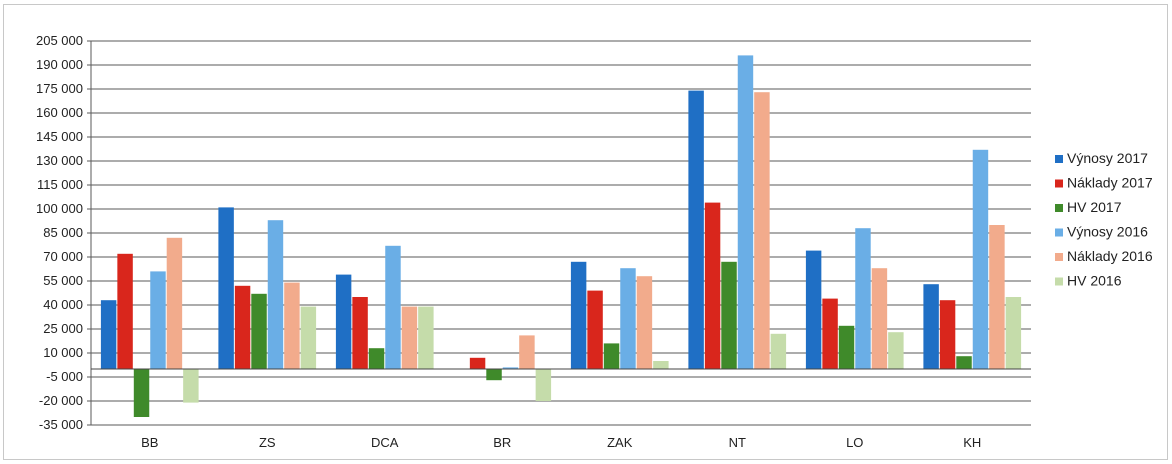 This screenshot has width=1172, height=464. I want to click on y-tick-label: -35 000, so click(61, 424).